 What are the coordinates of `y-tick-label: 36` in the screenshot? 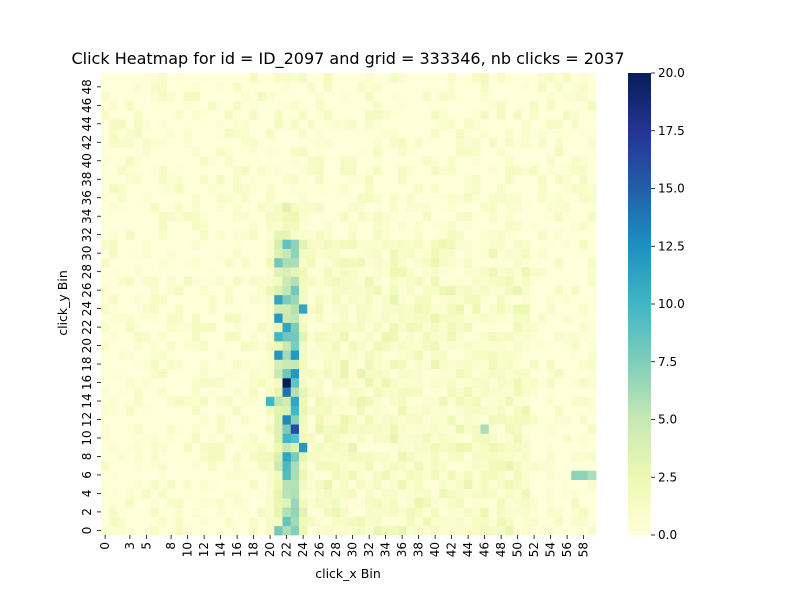 It's located at (87, 197).